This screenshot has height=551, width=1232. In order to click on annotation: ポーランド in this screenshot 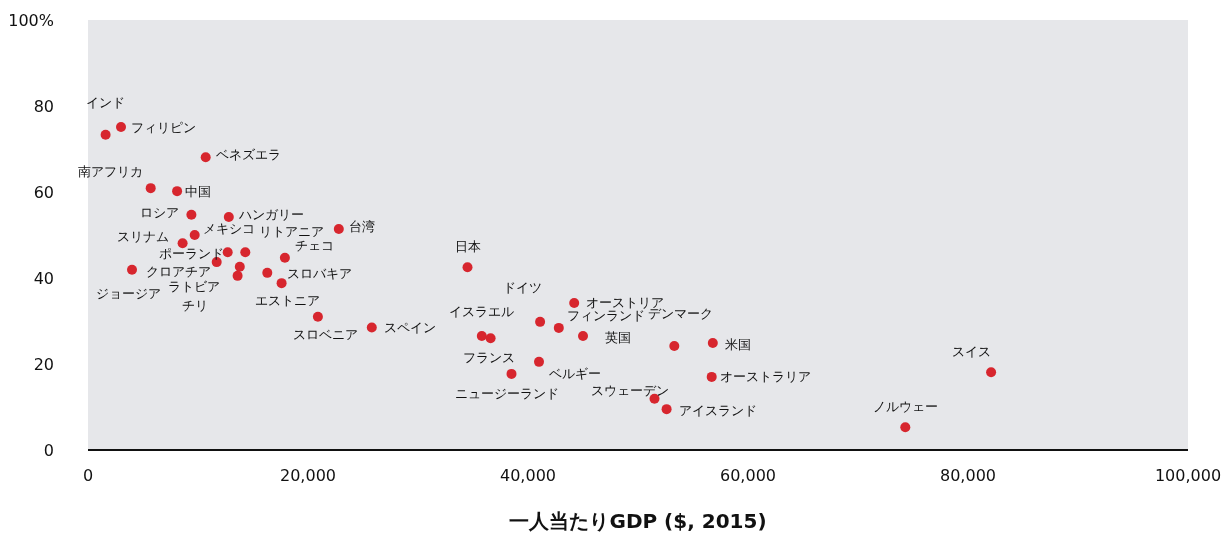, I will do `click(191, 254)`.